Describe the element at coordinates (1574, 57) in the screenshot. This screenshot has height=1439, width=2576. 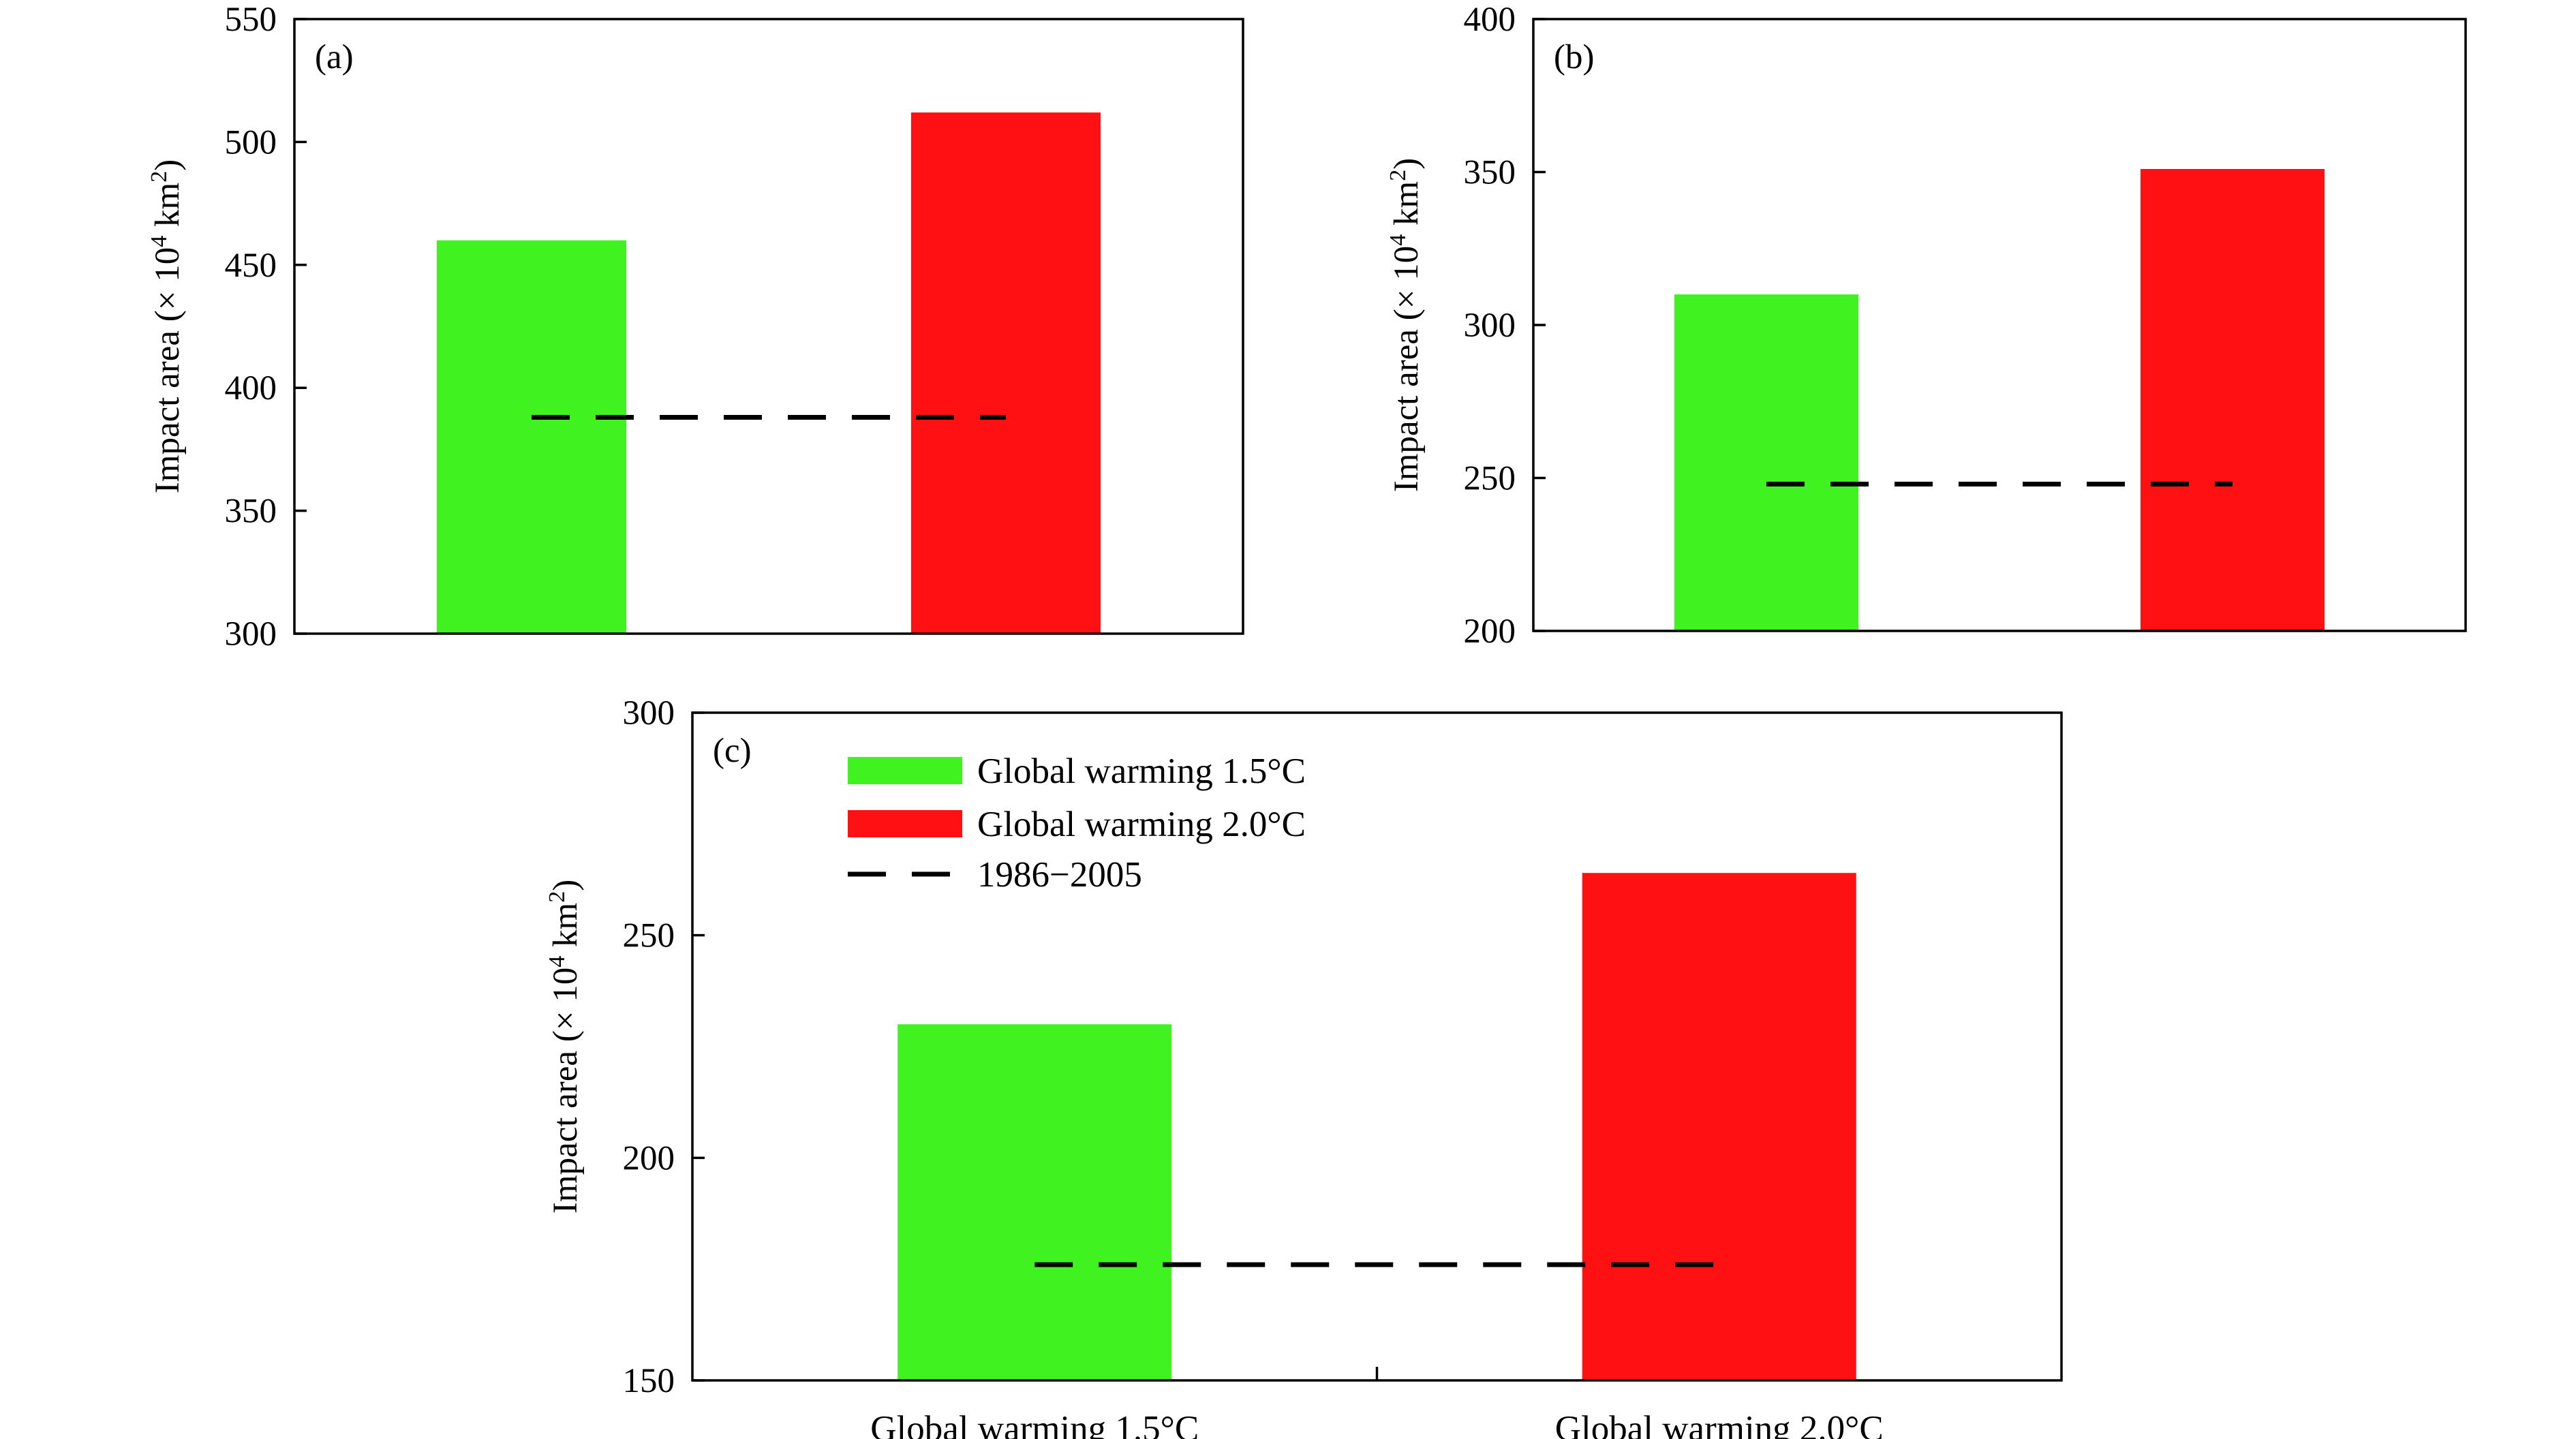
I see `panel-label: (b)` at that location.